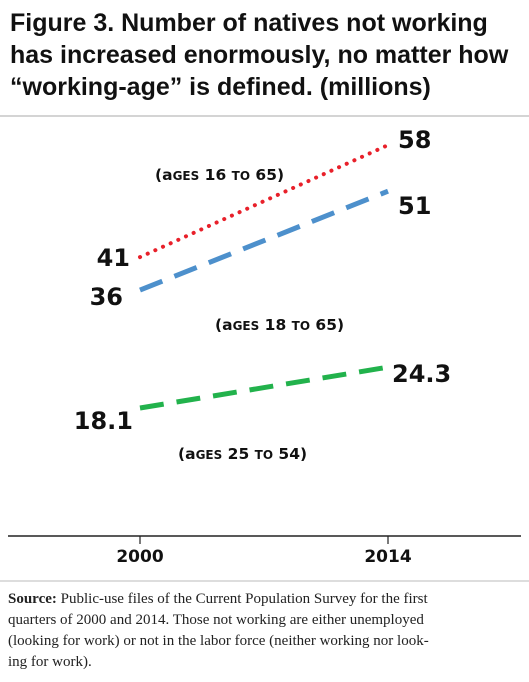  What do you see at coordinates (219, 175) in the screenshot?
I see `series-label-ages-16-to-65: (aGES 16 TO 65)` at bounding box center [219, 175].